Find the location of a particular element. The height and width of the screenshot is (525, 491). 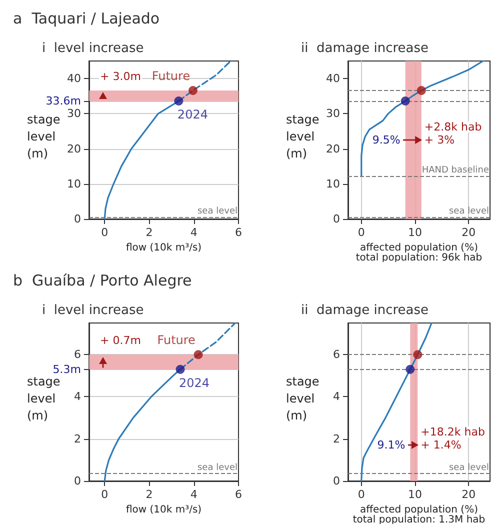

annotation: 9.5% is located at coordinates (386, 139).